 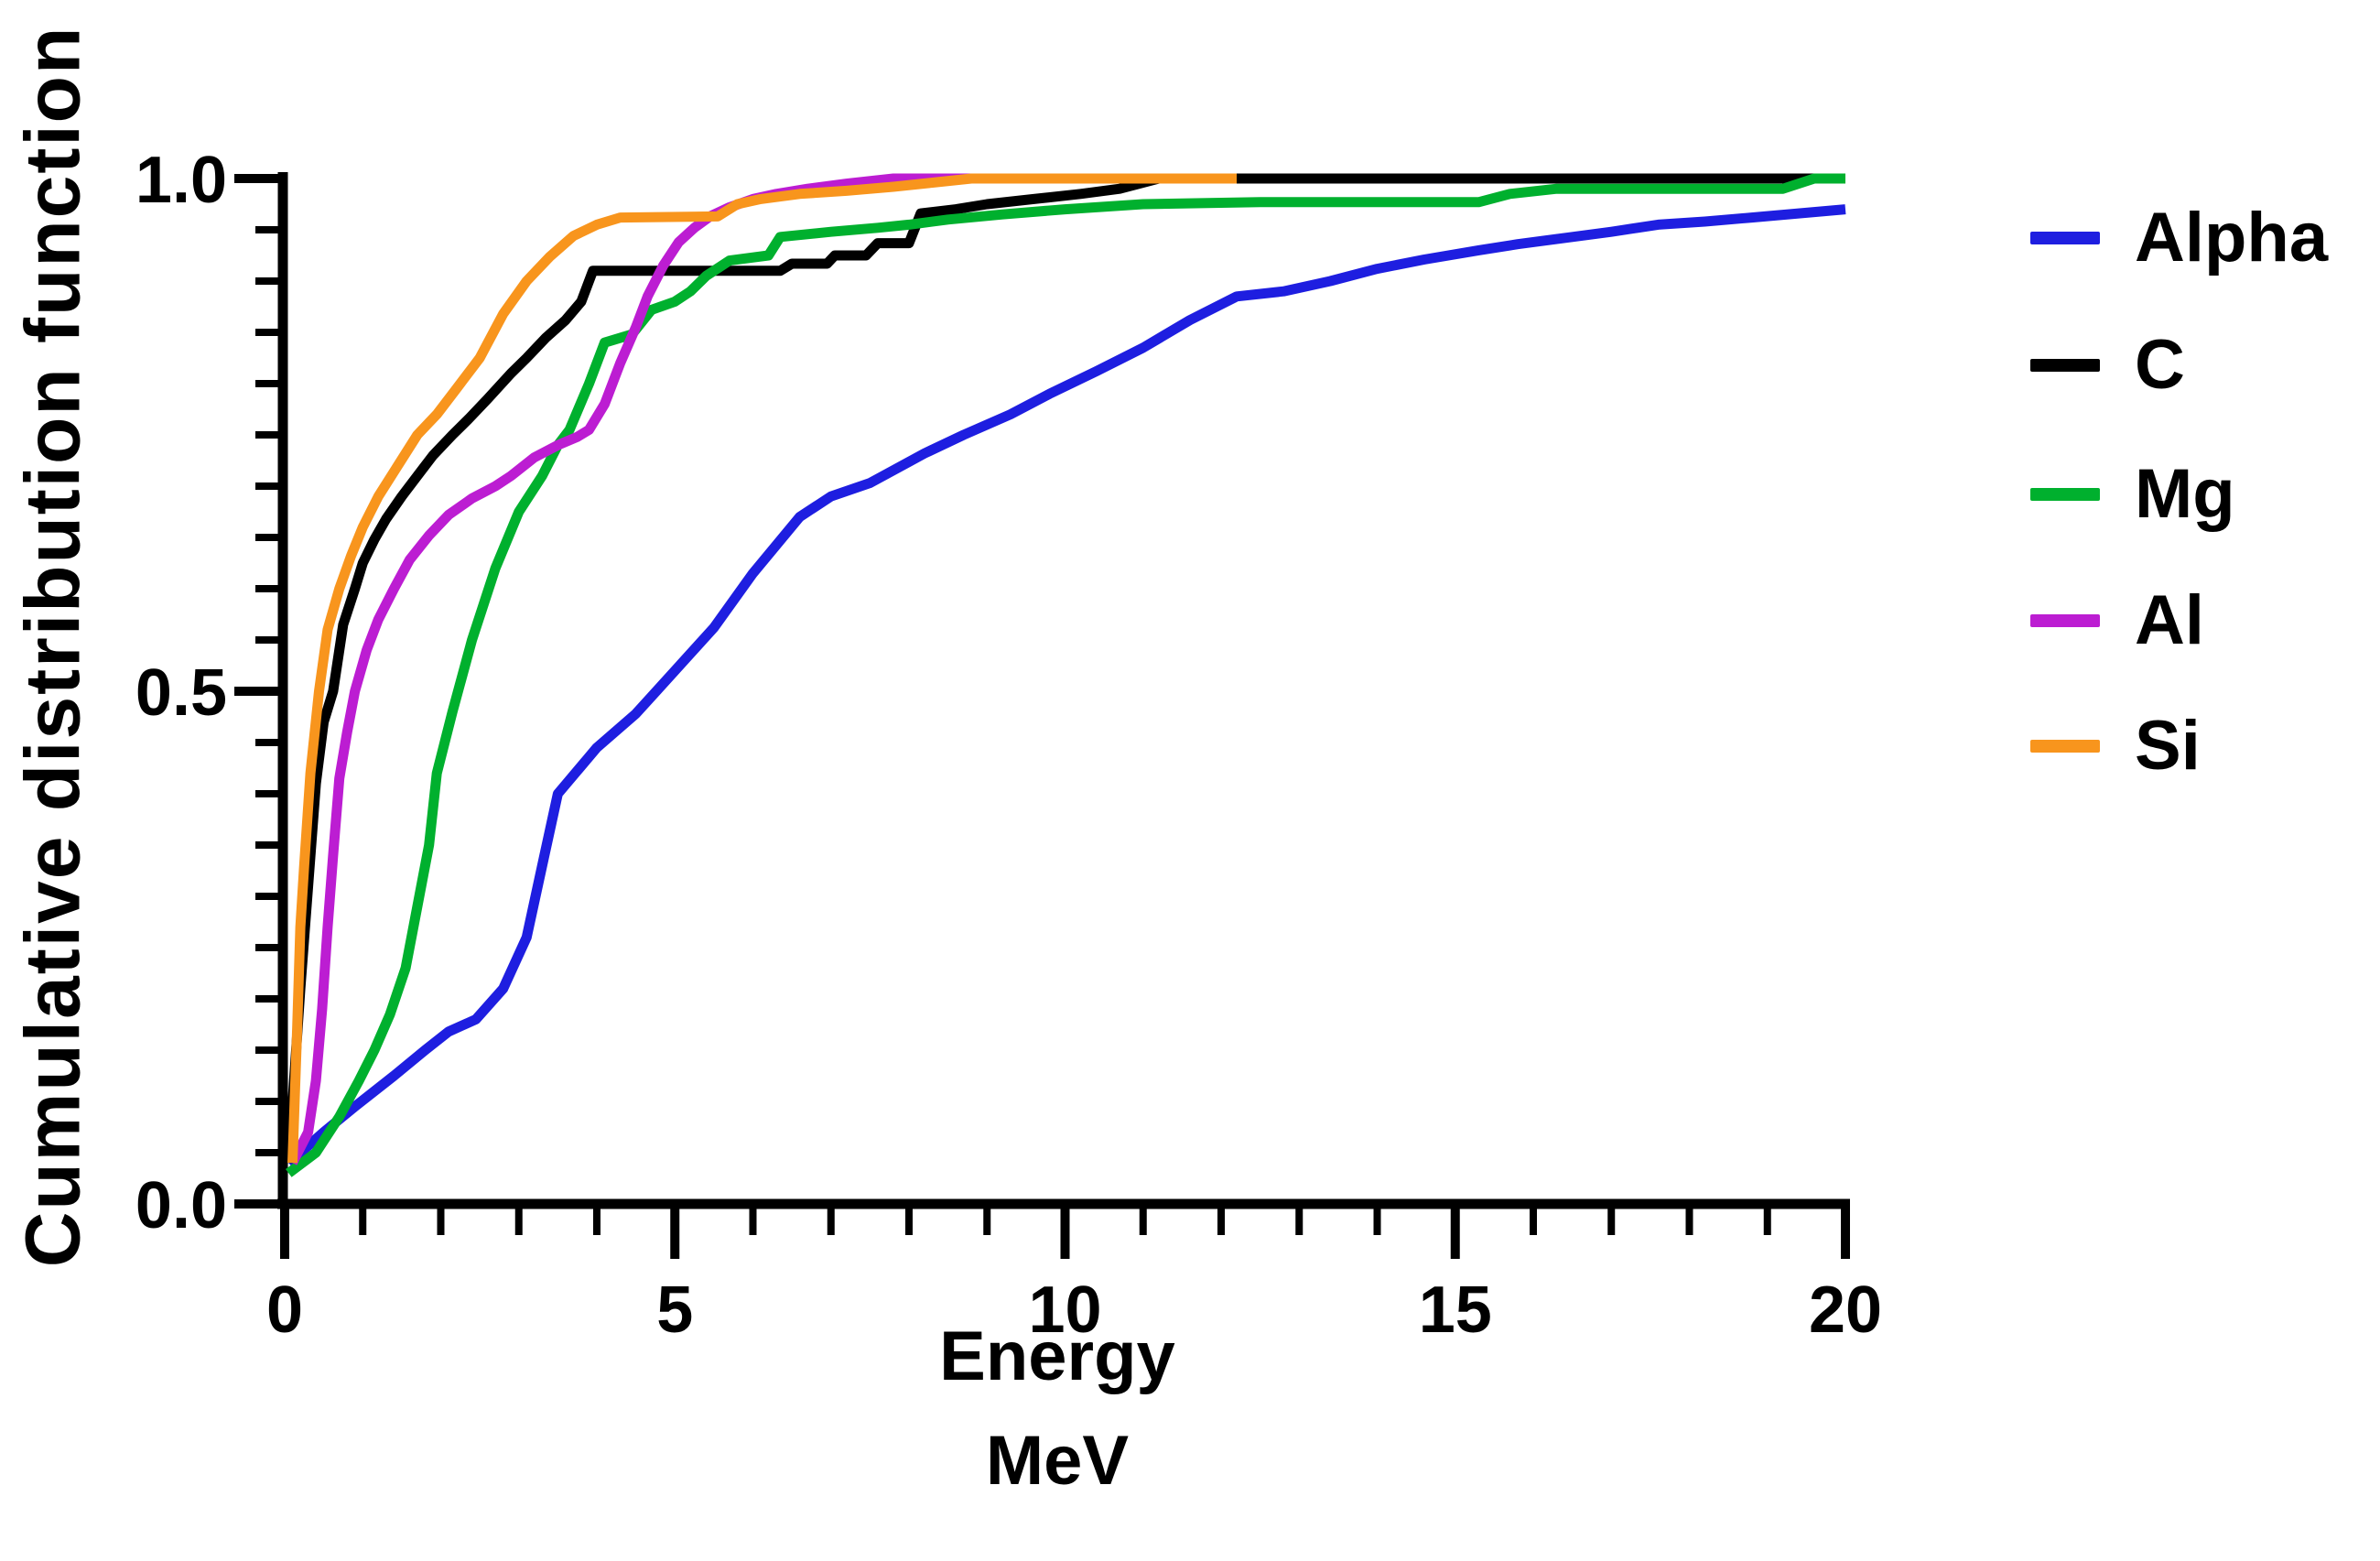 What do you see at coordinates (181, 1205) in the screenshot?
I see `y-tick-label: 0.0` at bounding box center [181, 1205].